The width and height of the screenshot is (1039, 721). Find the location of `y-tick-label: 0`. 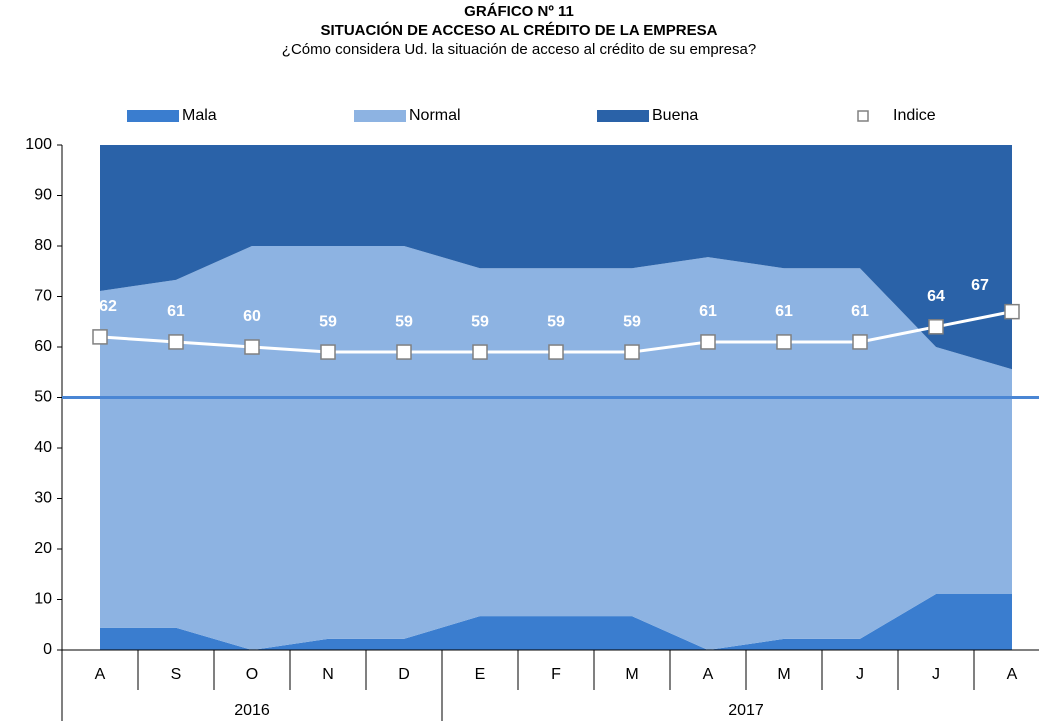

y-tick-label: 0 is located at coordinates (47, 649).